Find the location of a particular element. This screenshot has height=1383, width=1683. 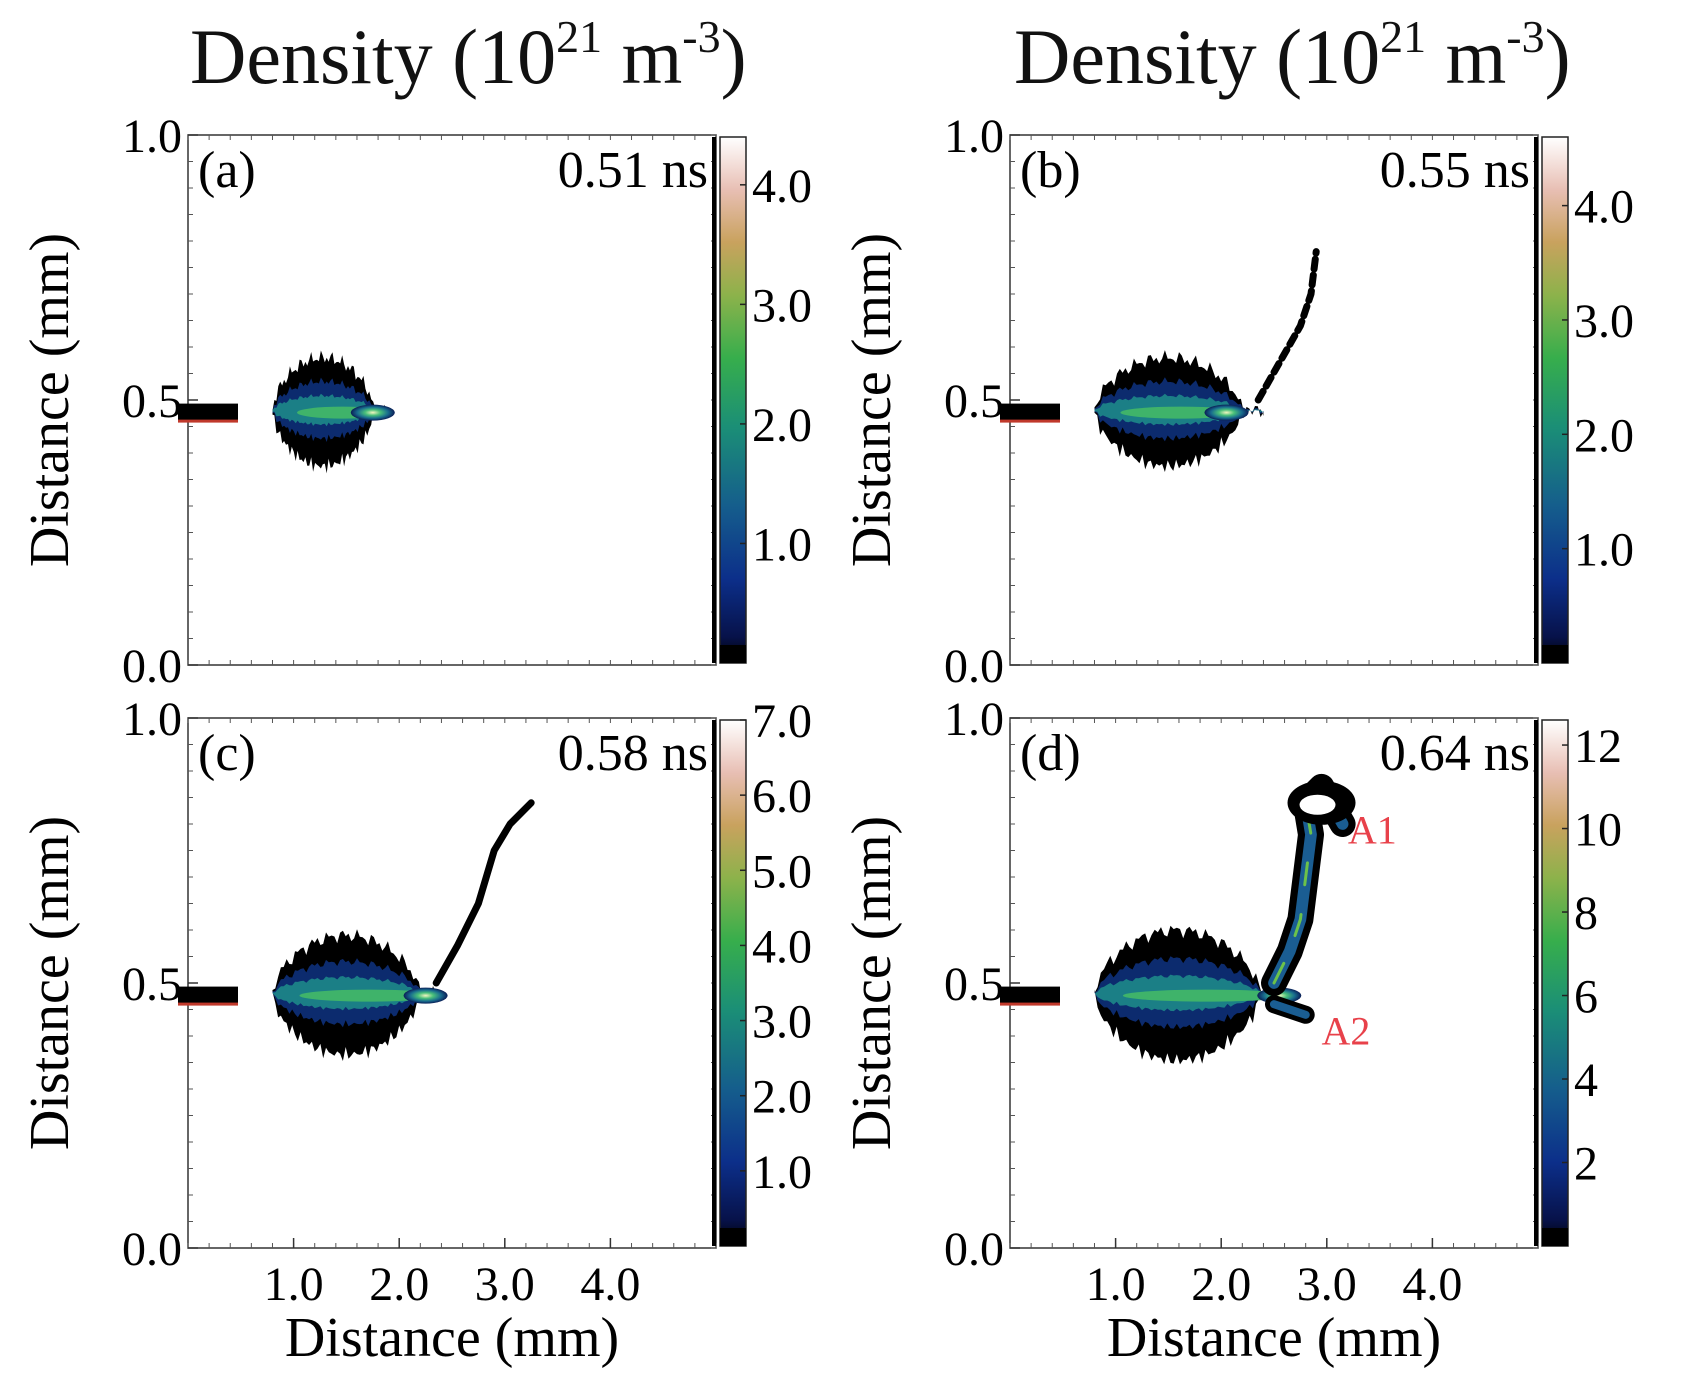

a1-hollow is located at coordinates (1317, 804).